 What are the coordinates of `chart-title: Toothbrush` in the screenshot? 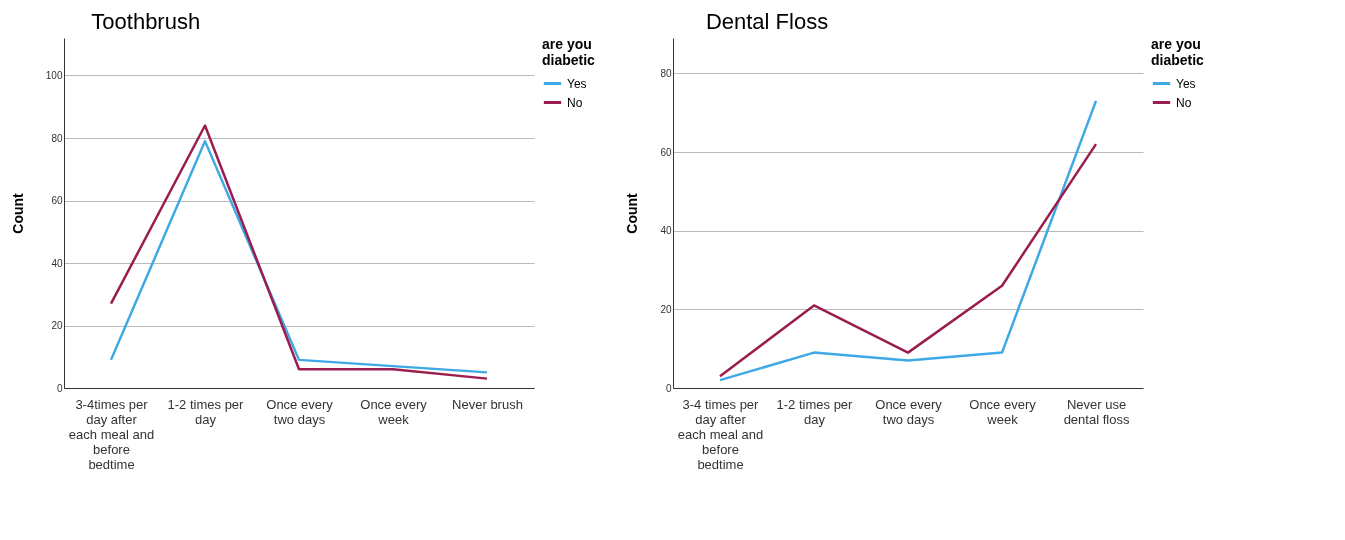 It's located at (146, 21).